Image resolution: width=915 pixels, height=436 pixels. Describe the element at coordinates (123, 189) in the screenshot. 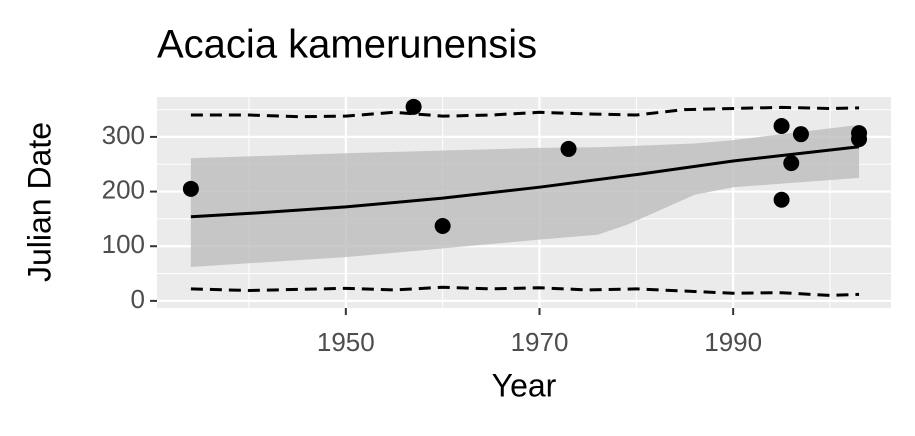

I see `y-tick-label: 200` at that location.